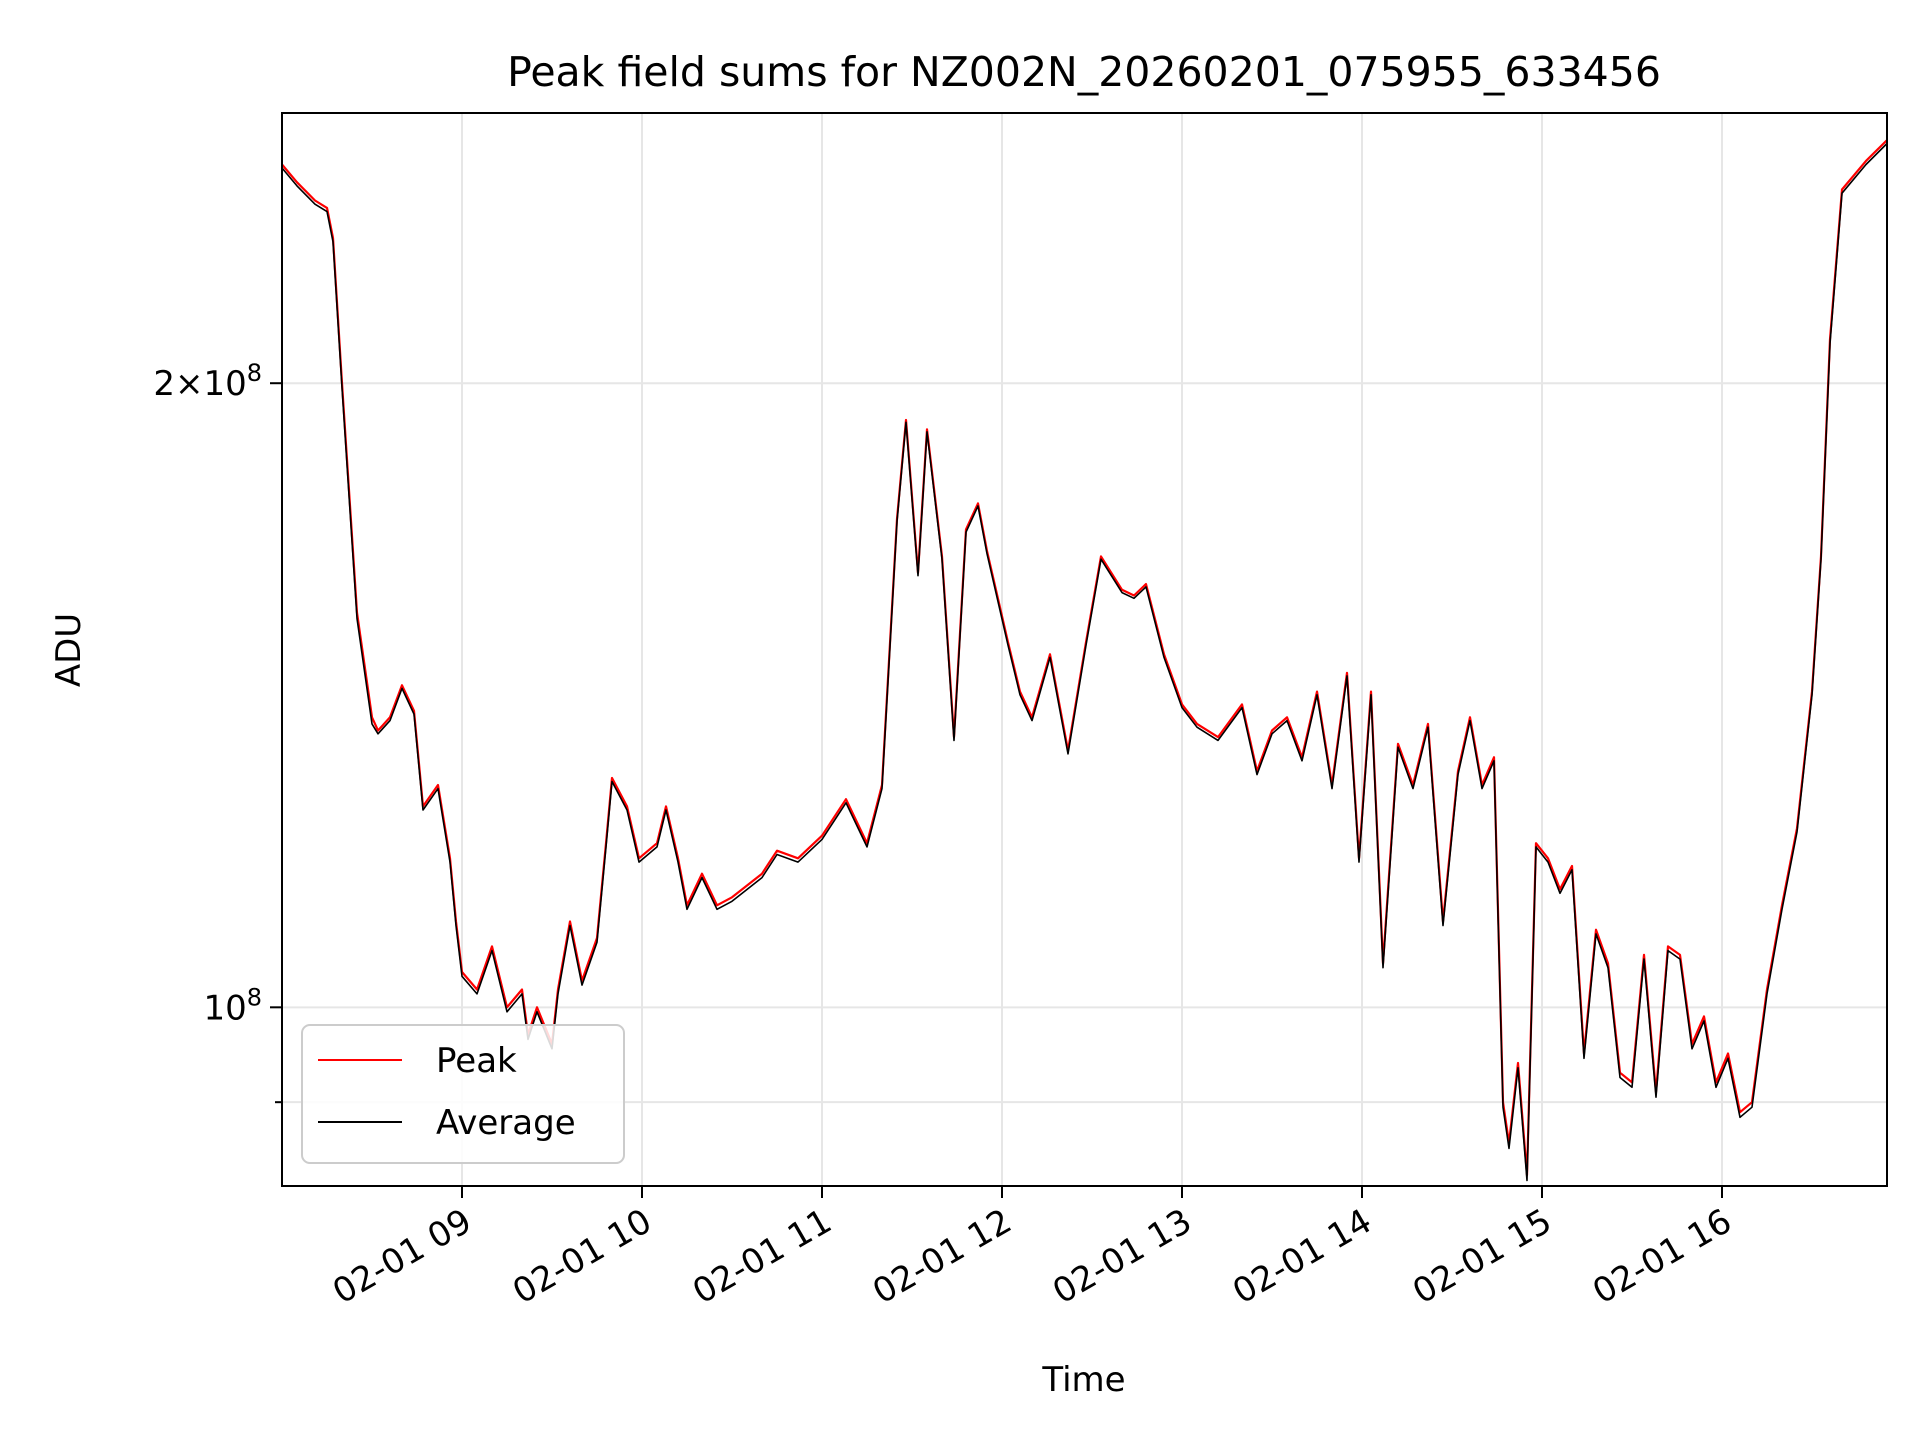 Image resolution: width=1920 pixels, height=1440 pixels. I want to click on y-tick-label: 2×108, so click(207, 381).